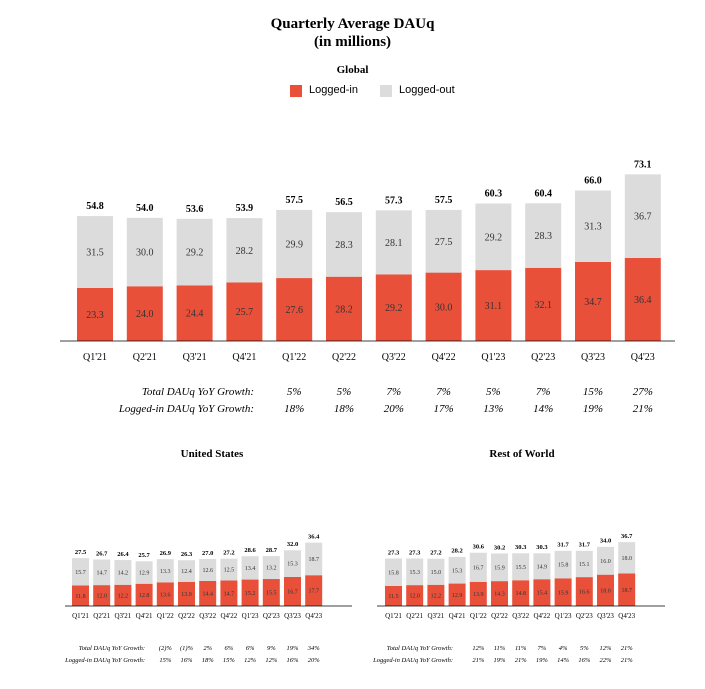  Describe the element at coordinates (101, 616) in the screenshot. I see `us-category-label: Q2'21` at that location.